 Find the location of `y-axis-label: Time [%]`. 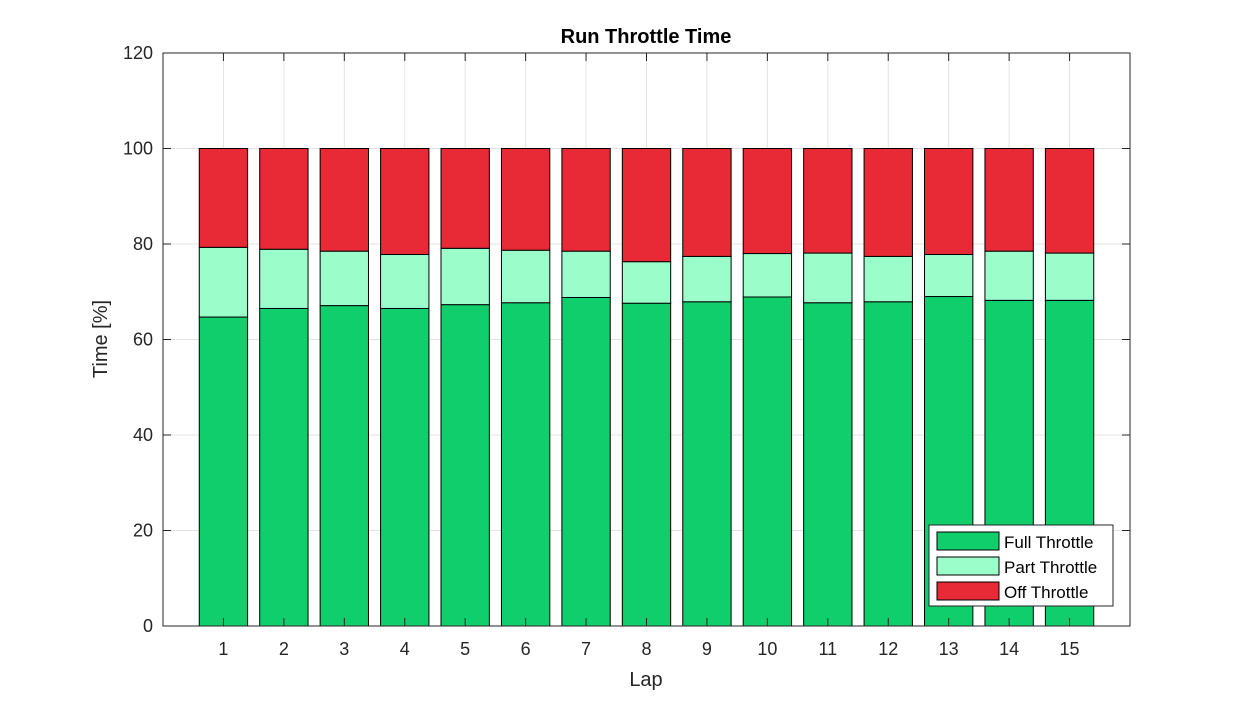

y-axis-label: Time [%] is located at coordinates (101, 339).